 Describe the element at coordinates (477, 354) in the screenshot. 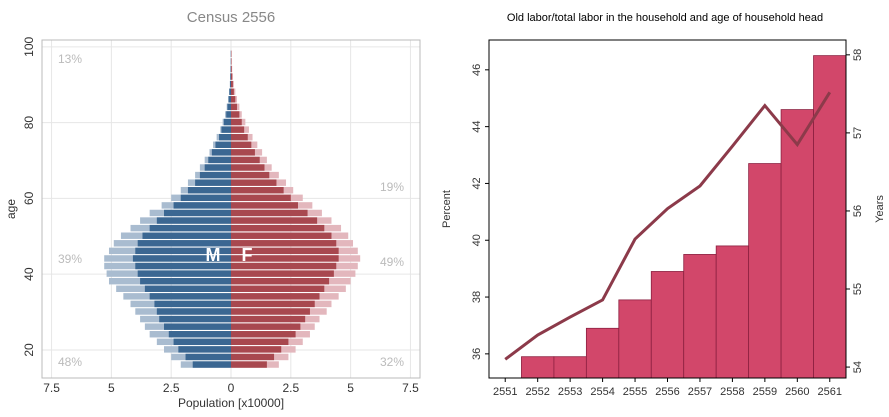

I see `y-tick-label: 36` at that location.